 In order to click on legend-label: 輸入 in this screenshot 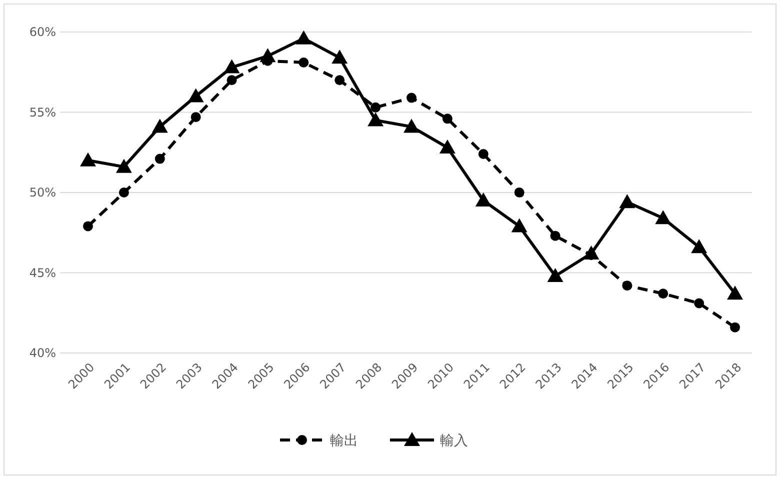, I will do `click(454, 440)`.